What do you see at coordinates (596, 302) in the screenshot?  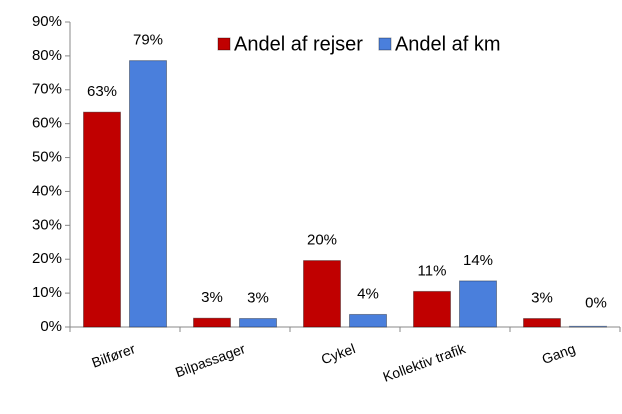 I see `data-label: 0%` at bounding box center [596, 302].